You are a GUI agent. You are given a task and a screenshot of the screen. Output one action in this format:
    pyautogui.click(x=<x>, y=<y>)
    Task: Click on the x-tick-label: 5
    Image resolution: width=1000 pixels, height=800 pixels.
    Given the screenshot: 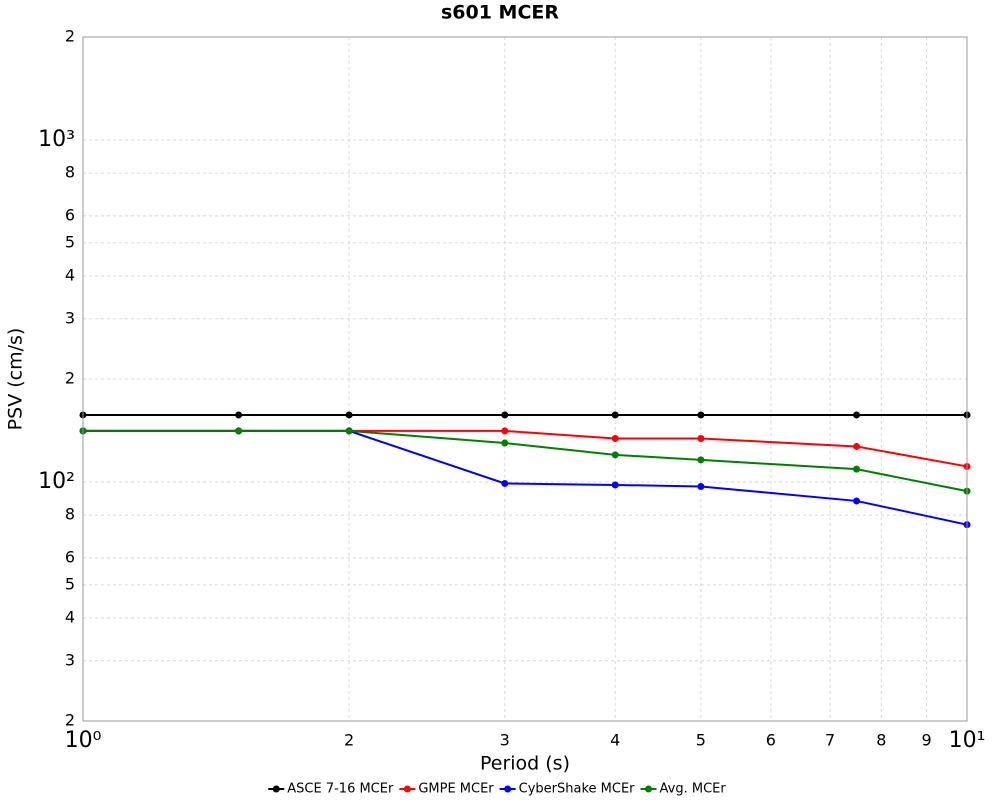 What is the action you would take?
    pyautogui.click(x=701, y=740)
    